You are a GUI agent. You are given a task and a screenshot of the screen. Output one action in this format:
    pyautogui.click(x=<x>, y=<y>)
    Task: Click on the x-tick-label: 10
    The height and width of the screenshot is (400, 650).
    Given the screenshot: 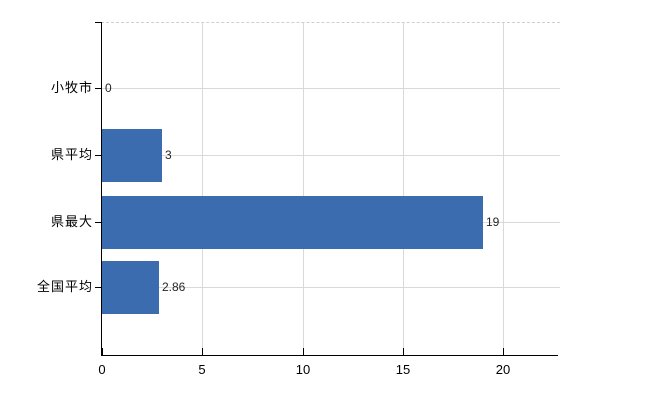 What is the action you would take?
    pyautogui.click(x=303, y=369)
    